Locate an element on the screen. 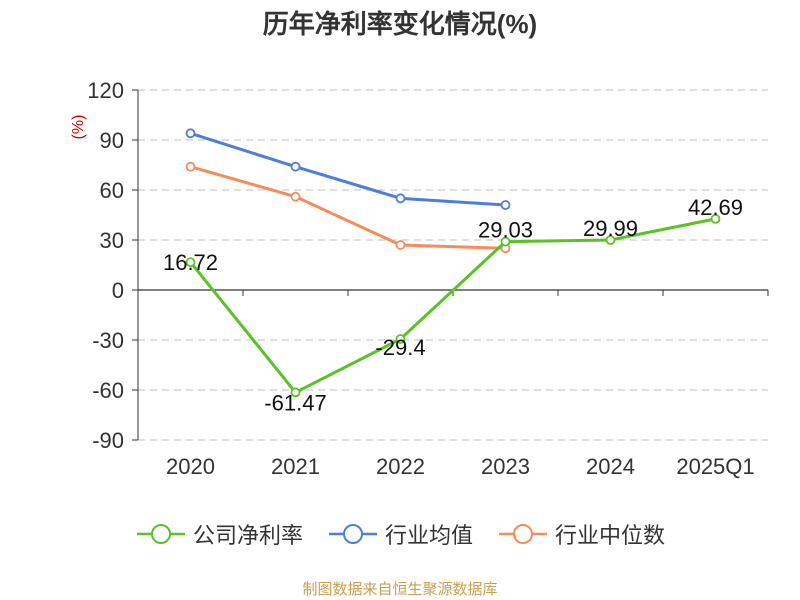  legend-label: 行业中位数 is located at coordinates (610, 535).